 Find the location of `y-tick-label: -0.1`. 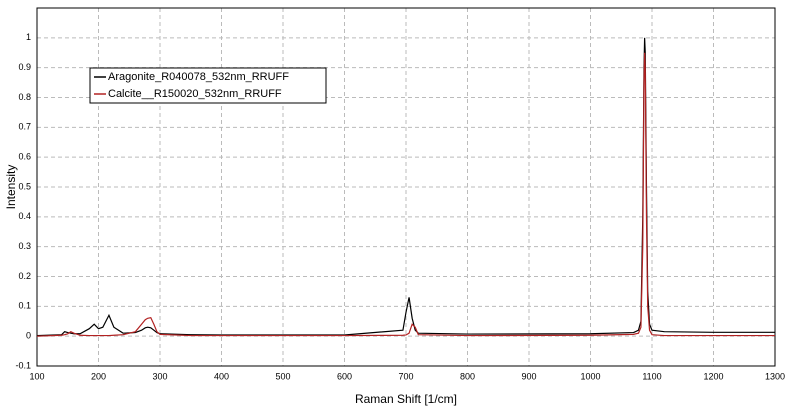

y-tick-label: -0.1 is located at coordinates (23, 365).